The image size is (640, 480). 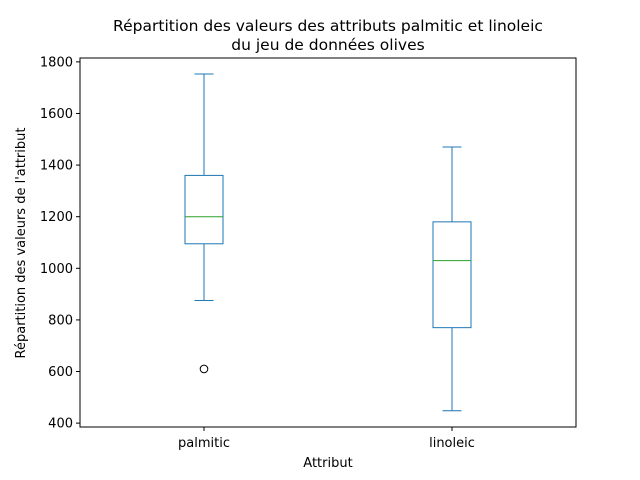 What do you see at coordinates (56, 114) in the screenshot?
I see `y-tick-label: 1600` at bounding box center [56, 114].